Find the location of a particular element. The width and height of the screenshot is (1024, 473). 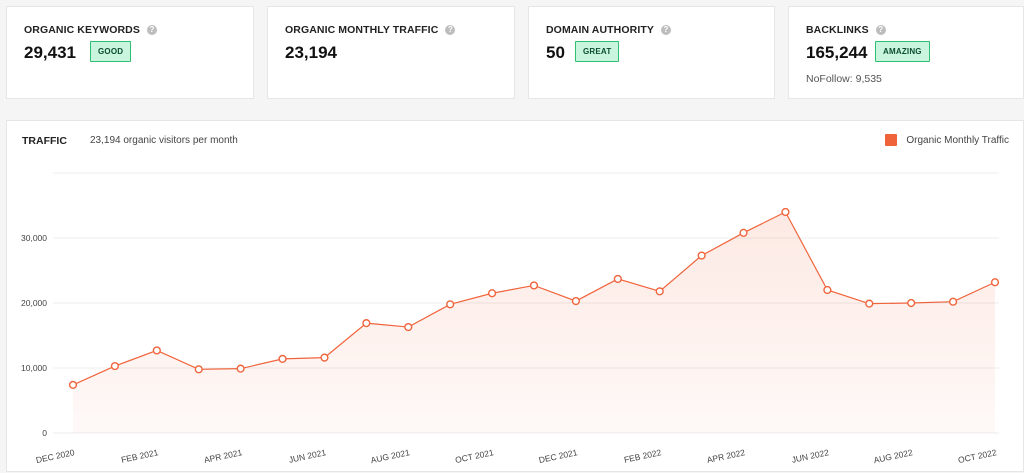

chart-legend: Organic Monthly Traffic is located at coordinates (947, 140).